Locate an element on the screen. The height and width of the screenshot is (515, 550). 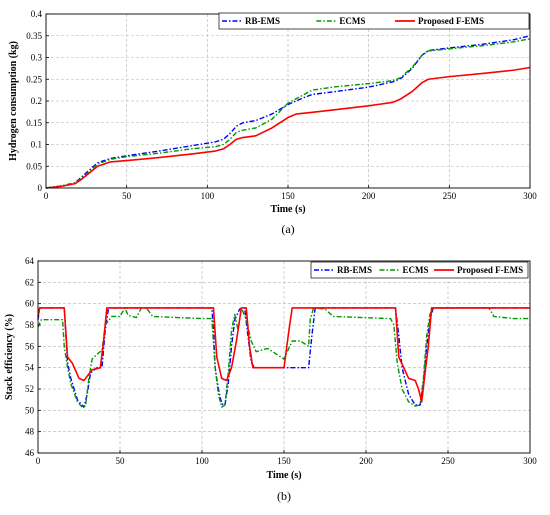
y-tick-label: 54 is located at coordinates (30, 368).